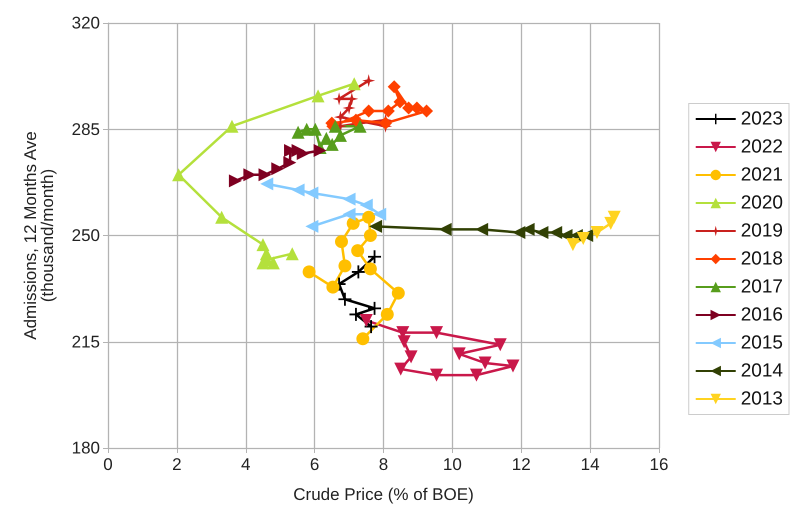 The image size is (802, 518). What do you see at coordinates (762, 259) in the screenshot?
I see `legend-label: 2018` at bounding box center [762, 259].